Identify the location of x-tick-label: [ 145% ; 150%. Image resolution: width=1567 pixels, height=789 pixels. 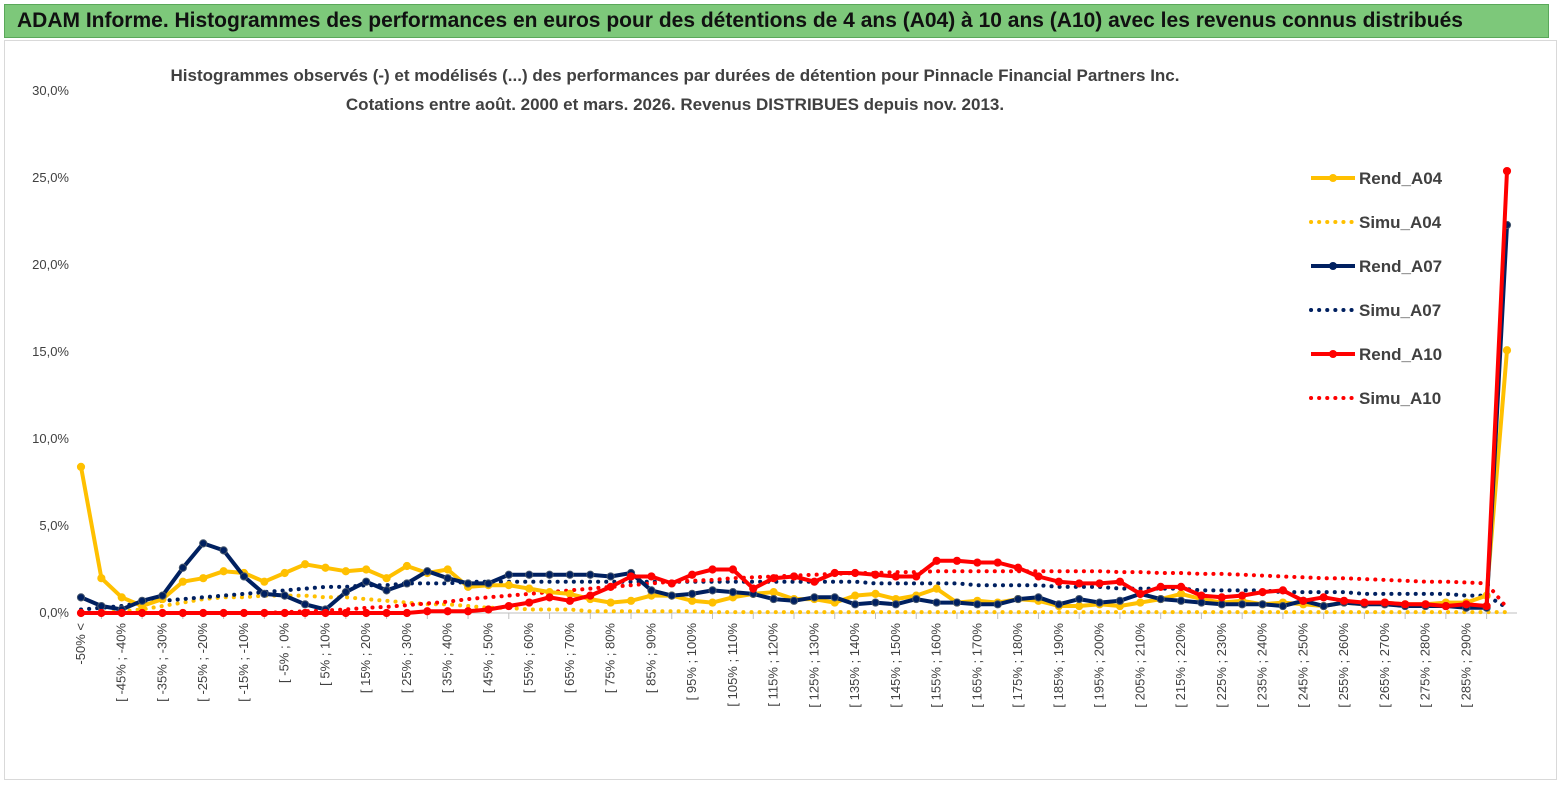
(895, 665).